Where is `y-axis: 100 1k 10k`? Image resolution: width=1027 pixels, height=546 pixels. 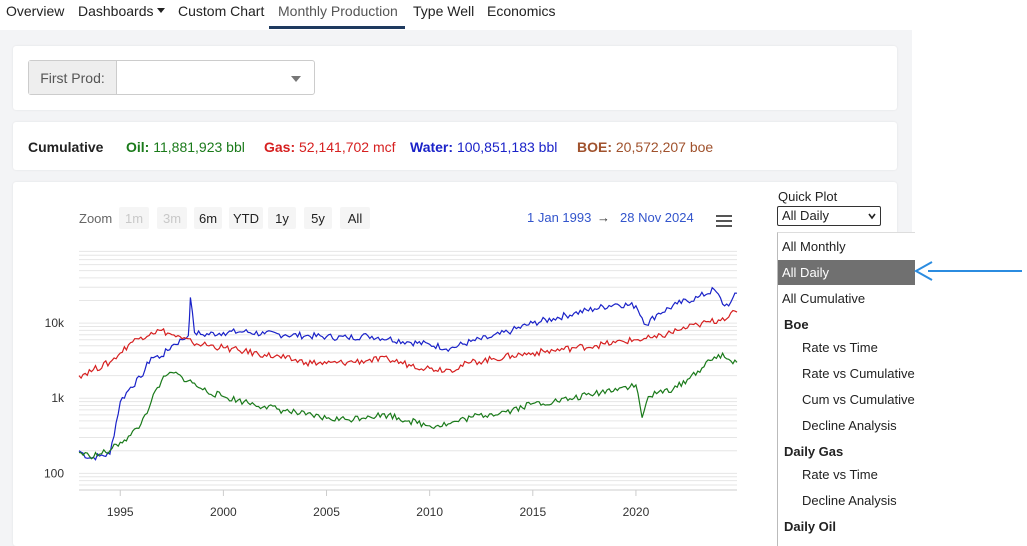 y-axis: 100 1k 10k is located at coordinates (54, 398).